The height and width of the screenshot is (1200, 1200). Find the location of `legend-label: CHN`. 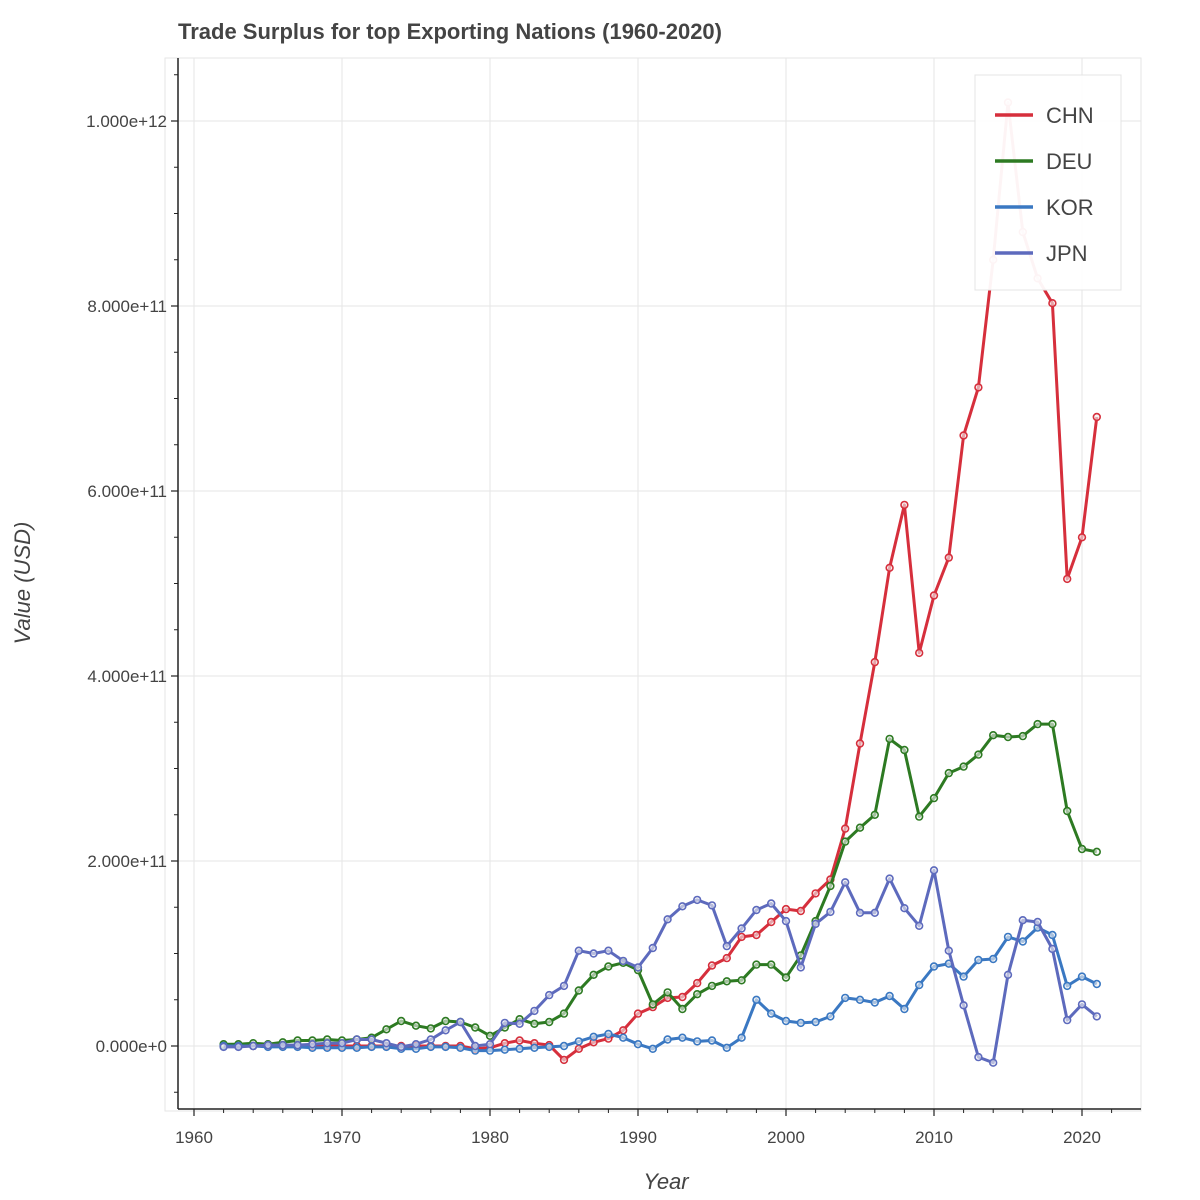

legend-label: CHN is located at coordinates (1070, 115).